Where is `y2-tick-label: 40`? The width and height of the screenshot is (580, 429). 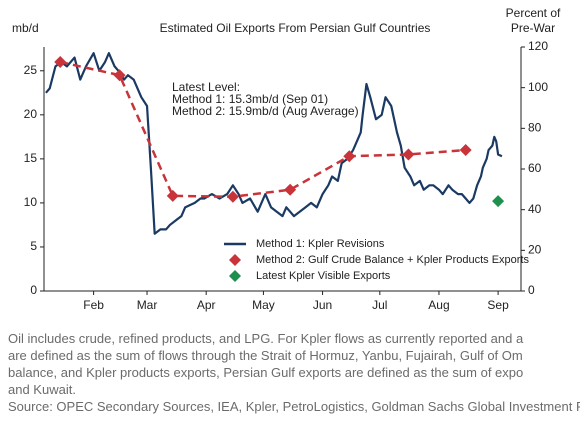 y2-tick-label: 40 is located at coordinates (535, 209).